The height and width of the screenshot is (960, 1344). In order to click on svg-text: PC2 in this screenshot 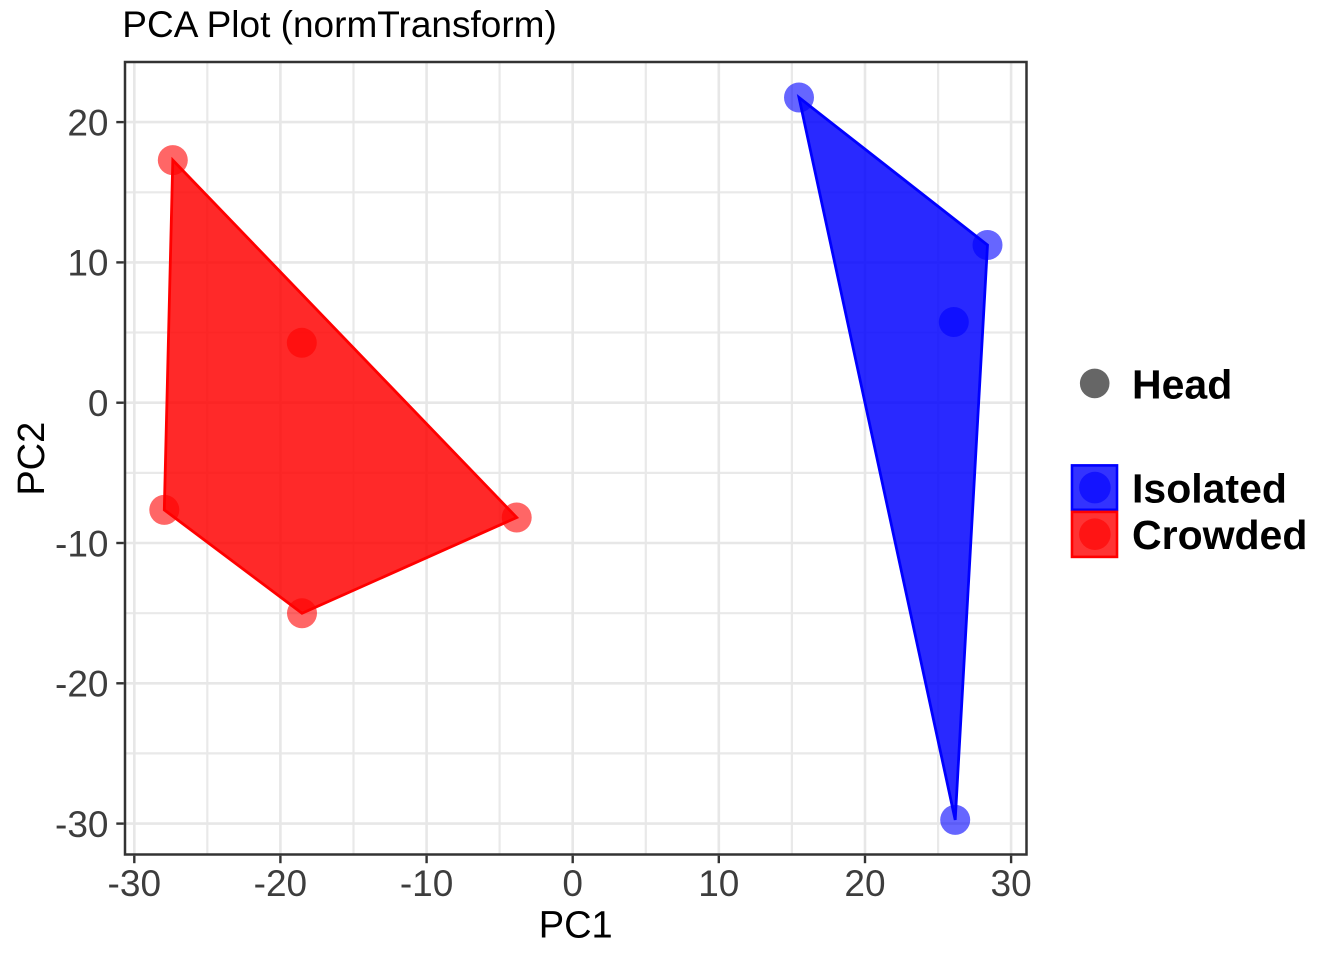, I will do `click(32, 459)`.